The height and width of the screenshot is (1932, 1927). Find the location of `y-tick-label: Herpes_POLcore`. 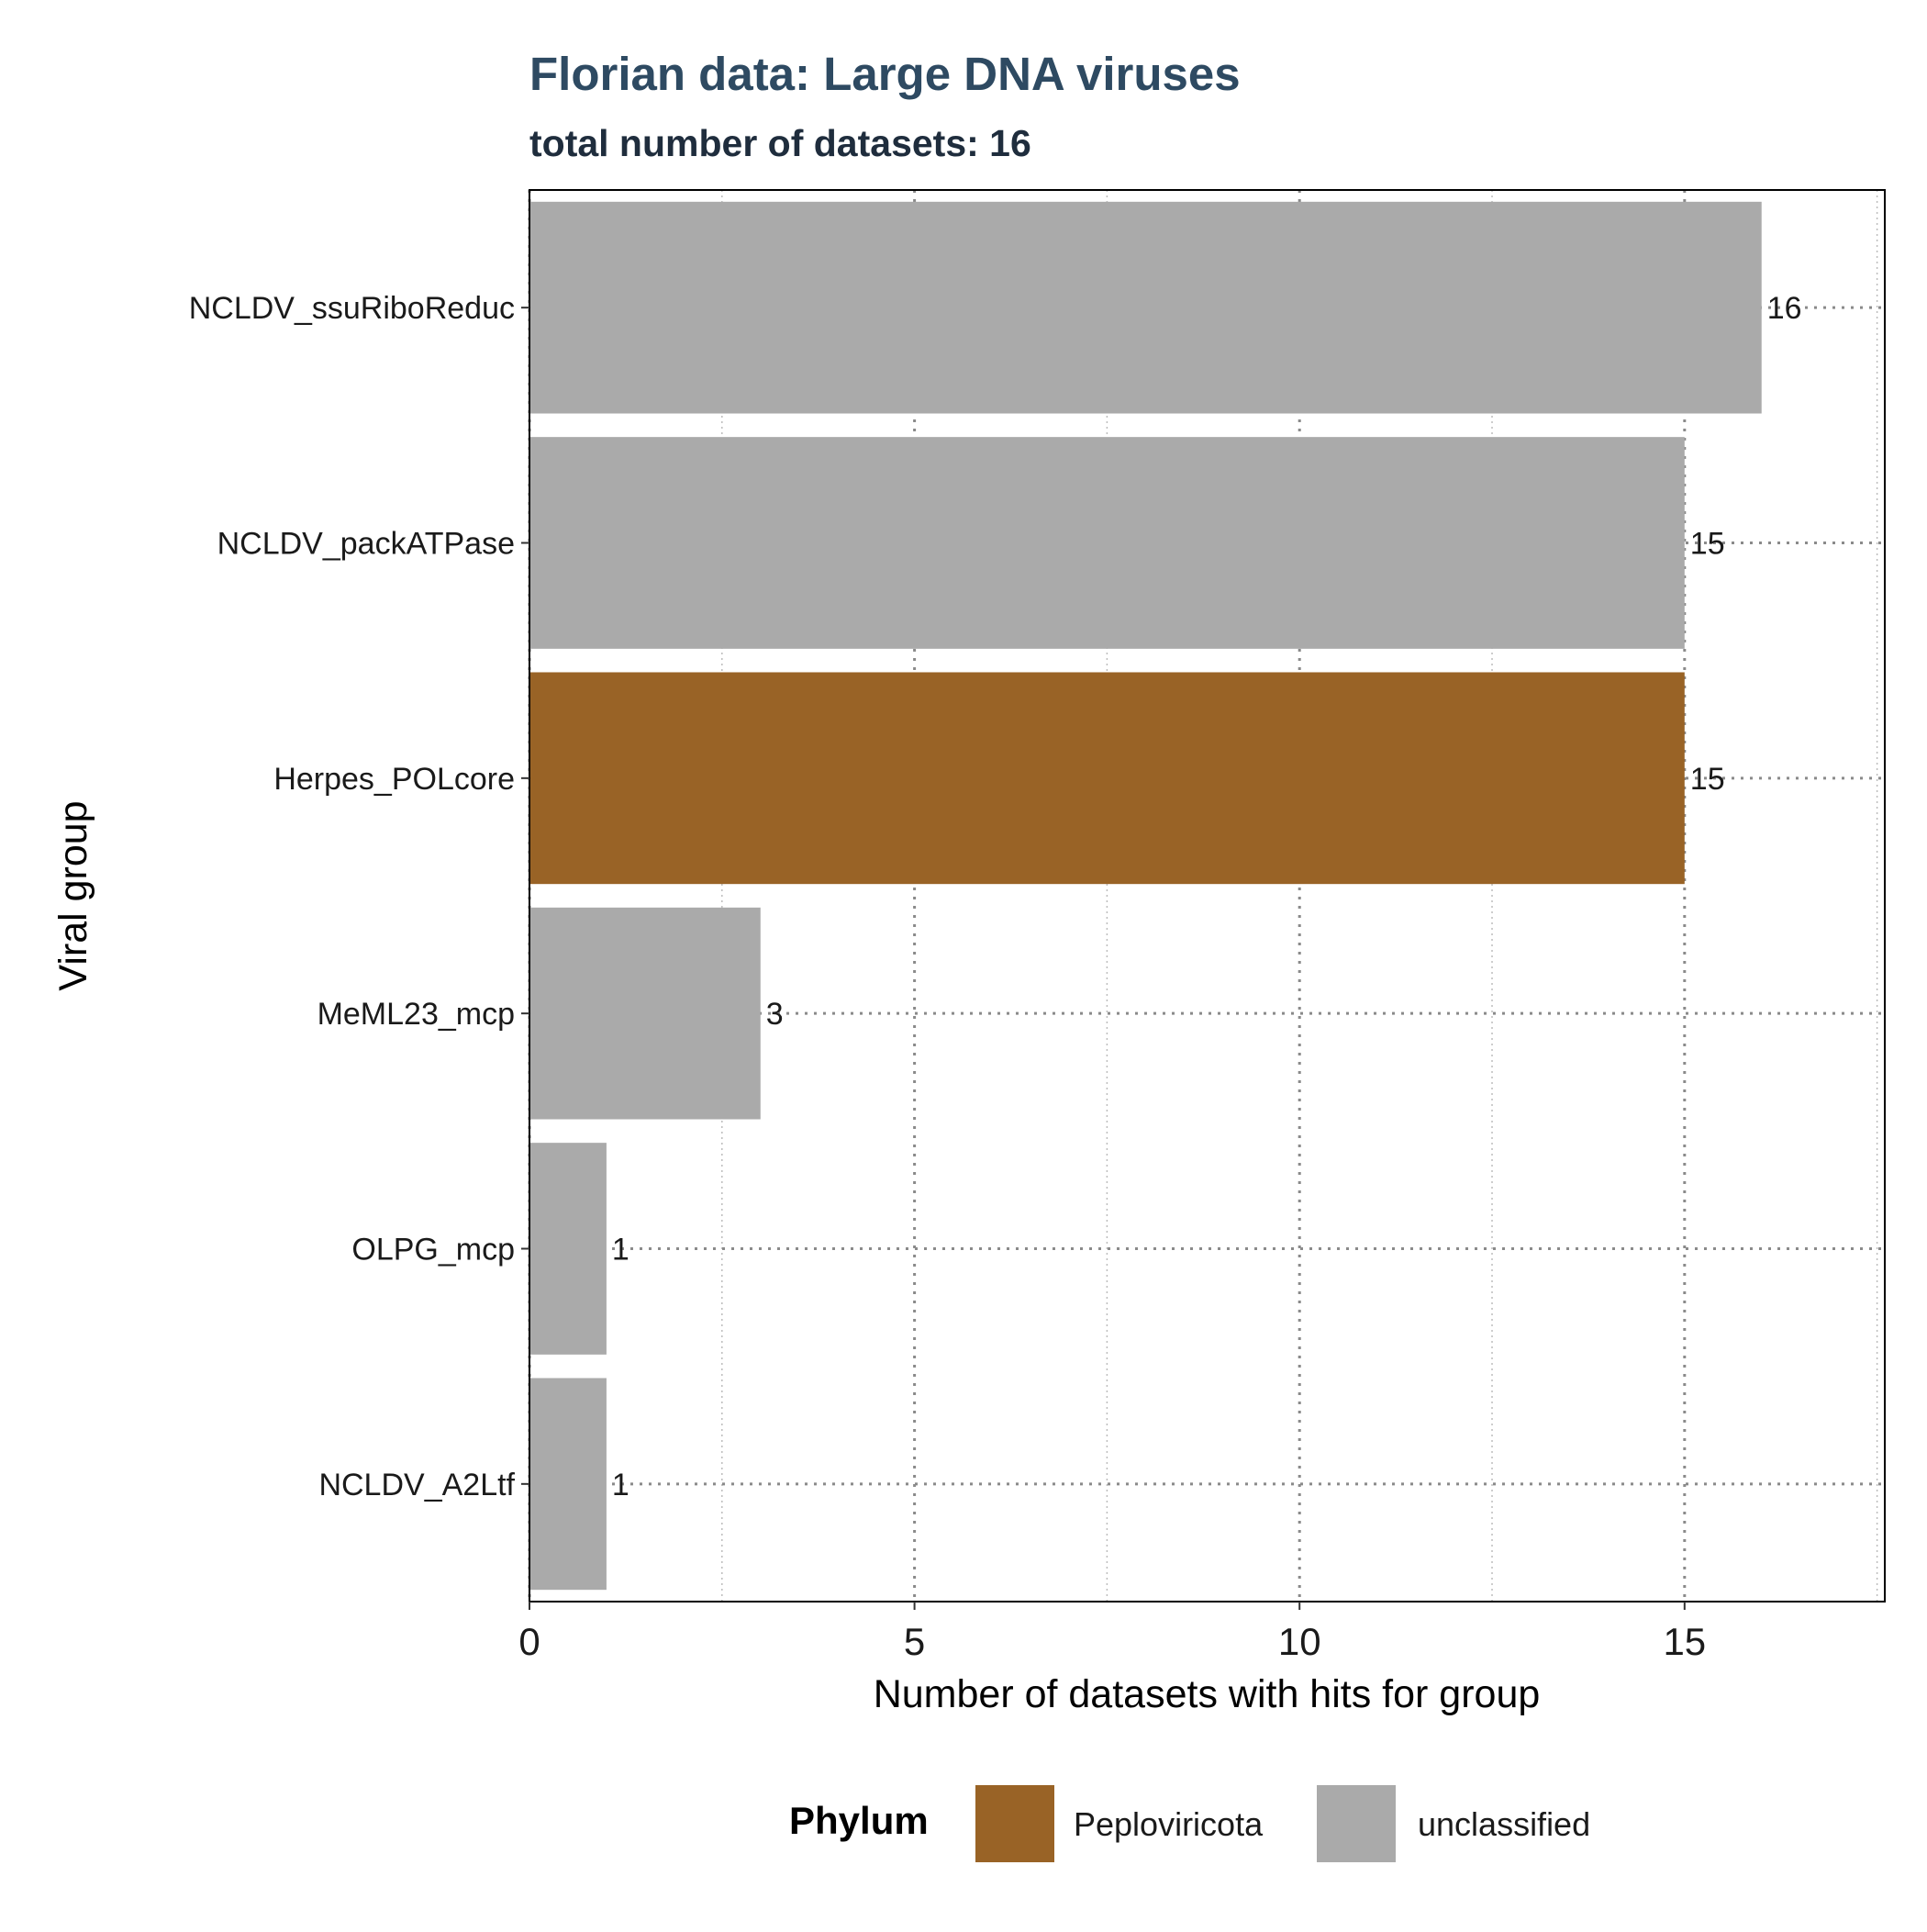

y-tick-label: Herpes_POLcore is located at coordinates (394, 779).